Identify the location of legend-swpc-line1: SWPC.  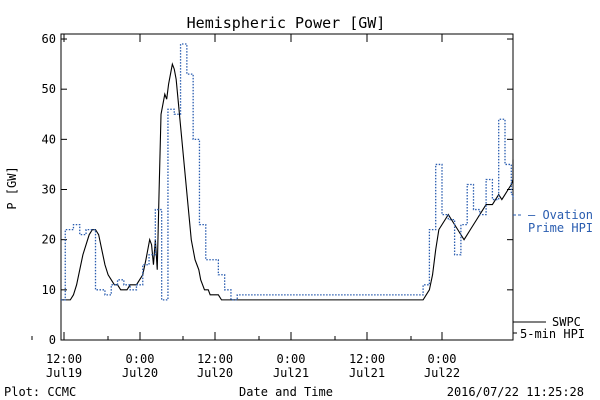
(566, 322).